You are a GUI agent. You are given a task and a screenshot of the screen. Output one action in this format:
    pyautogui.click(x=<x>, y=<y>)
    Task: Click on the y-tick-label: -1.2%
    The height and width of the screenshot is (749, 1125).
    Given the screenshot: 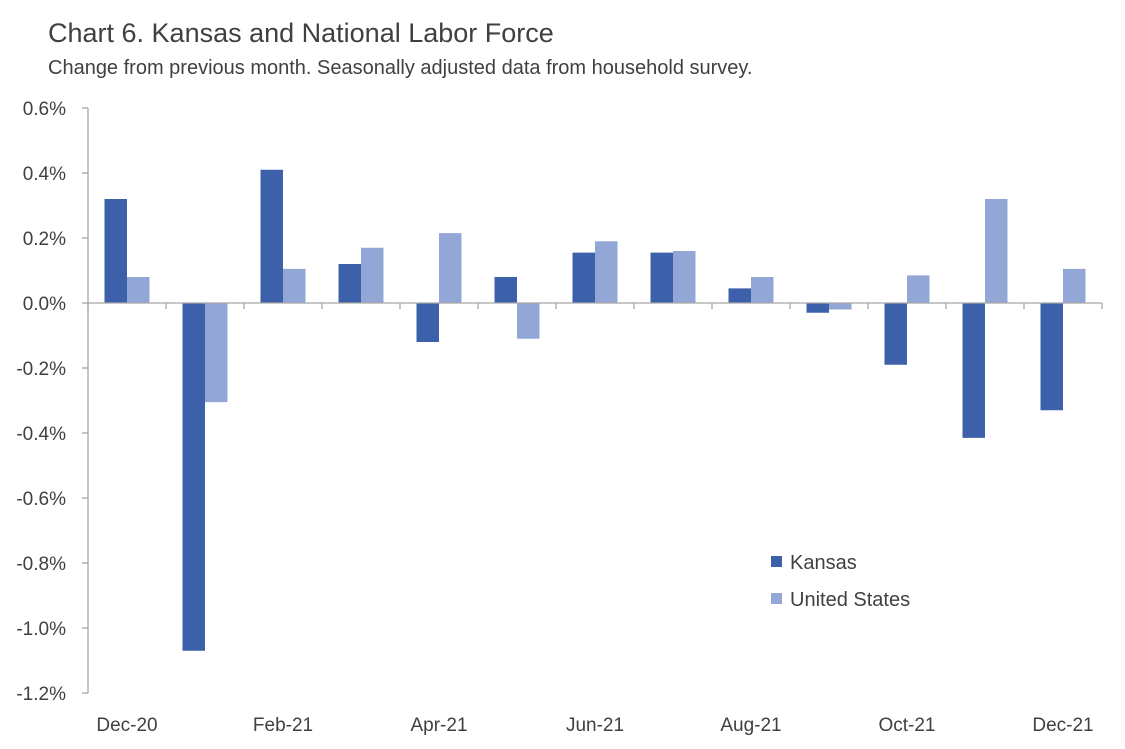 What is the action you would take?
    pyautogui.click(x=41, y=694)
    